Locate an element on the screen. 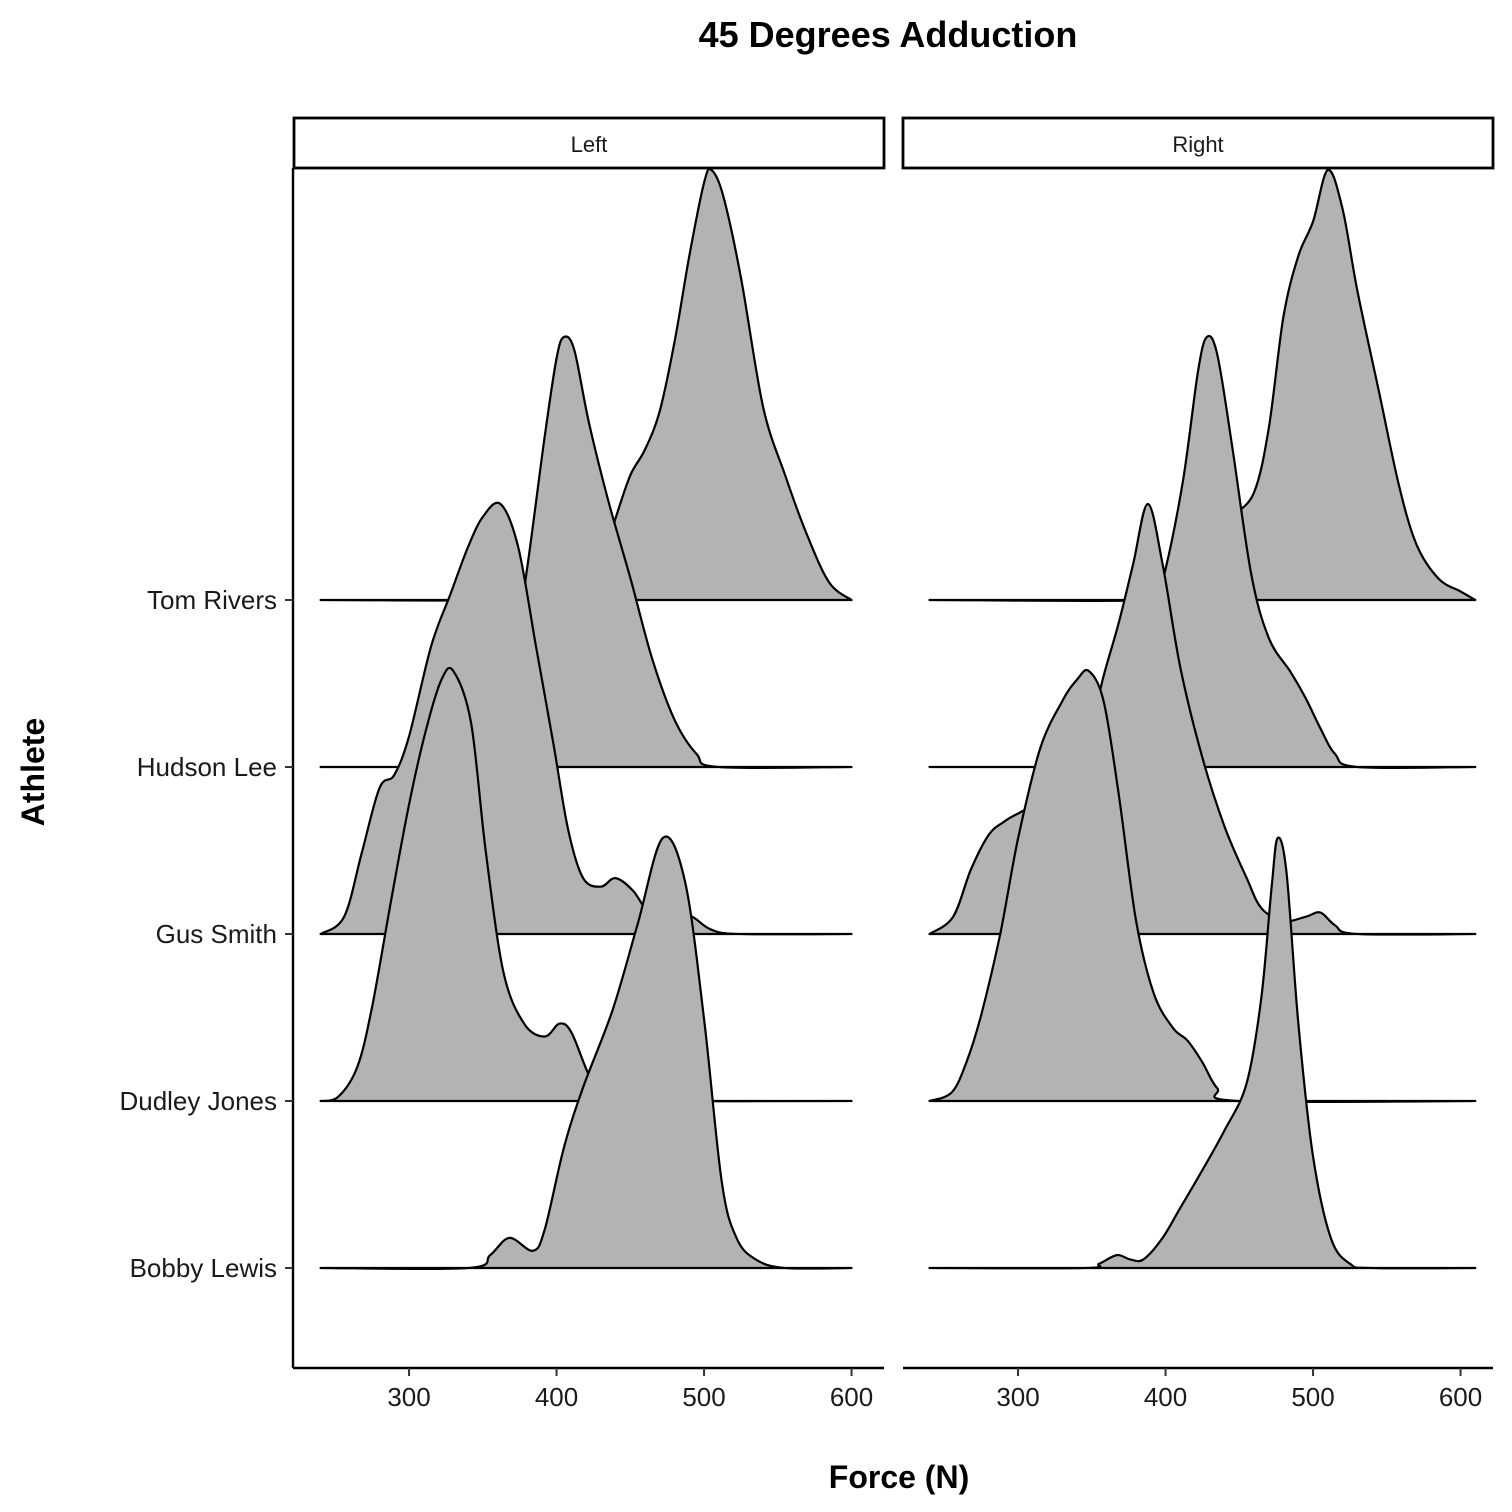  facet-strip-label-right: Right is located at coordinates (1197, 144).